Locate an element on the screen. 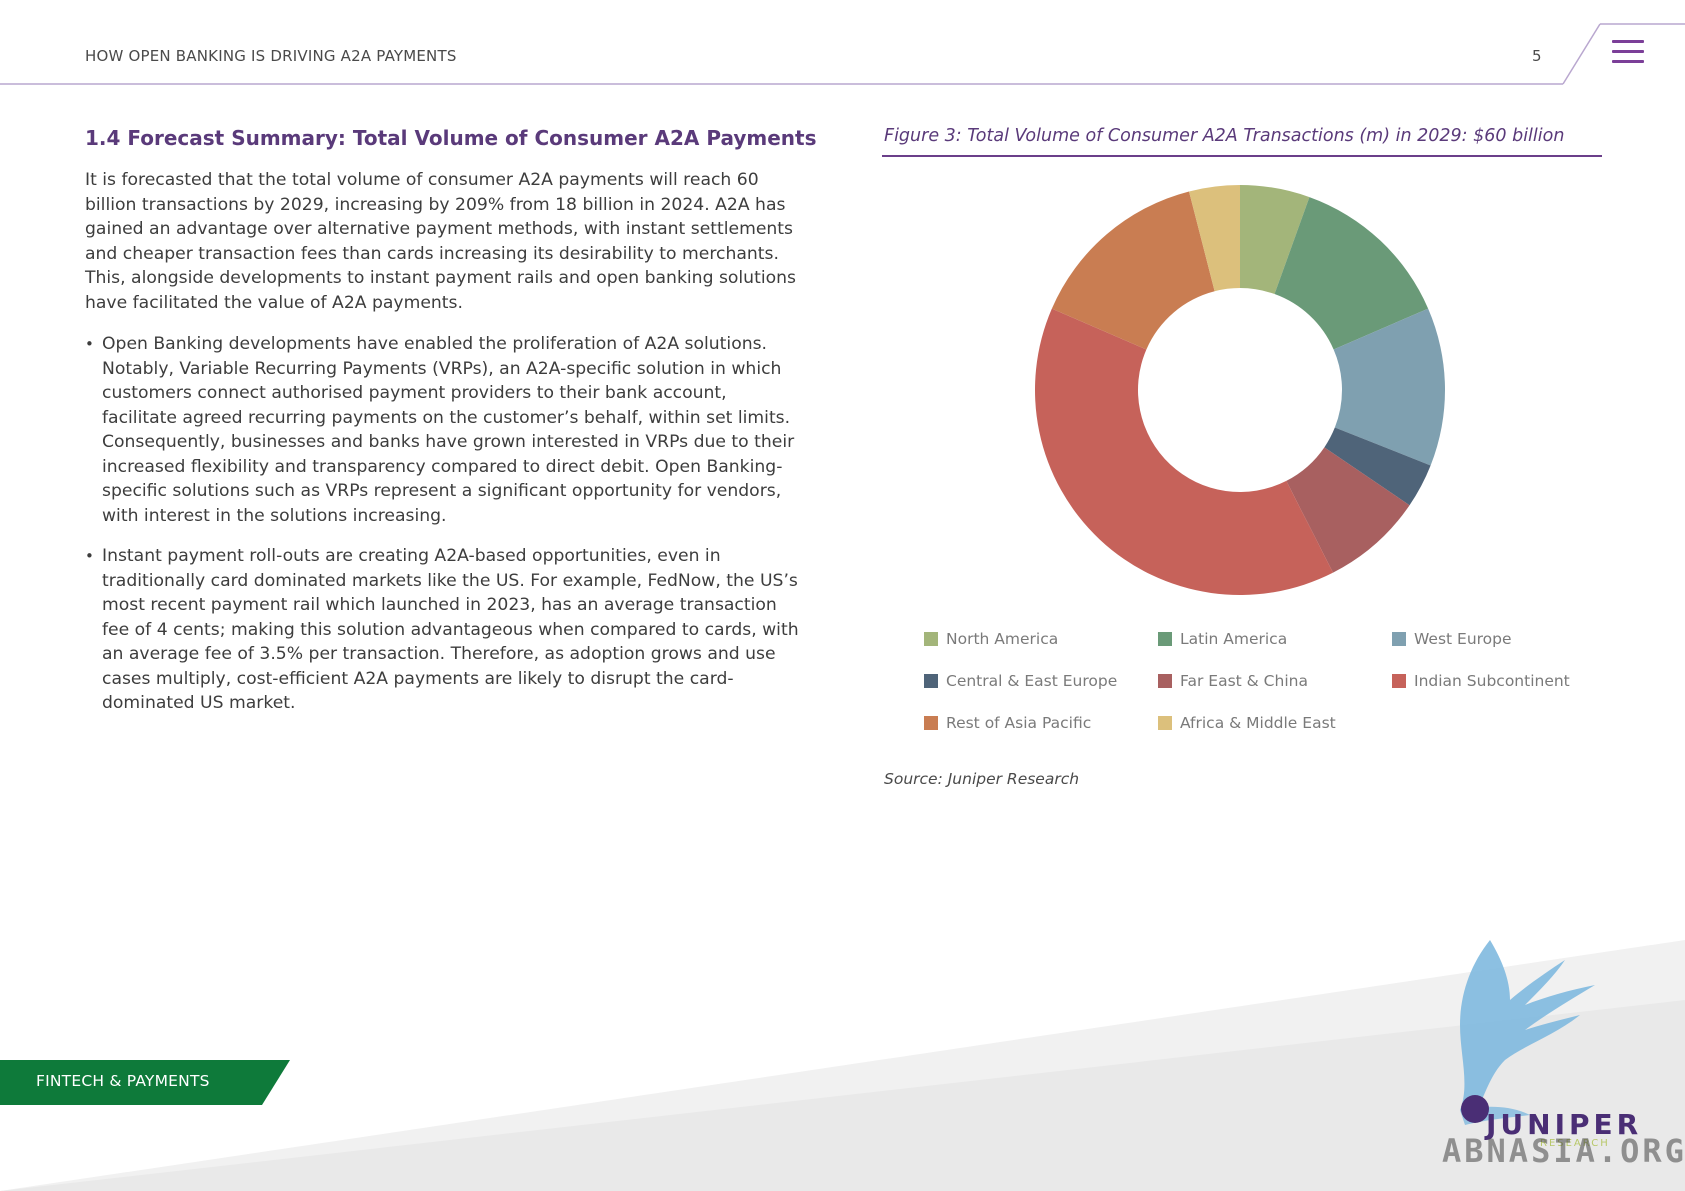  legend-item: Africa & Middle East is located at coordinates (1247, 723).